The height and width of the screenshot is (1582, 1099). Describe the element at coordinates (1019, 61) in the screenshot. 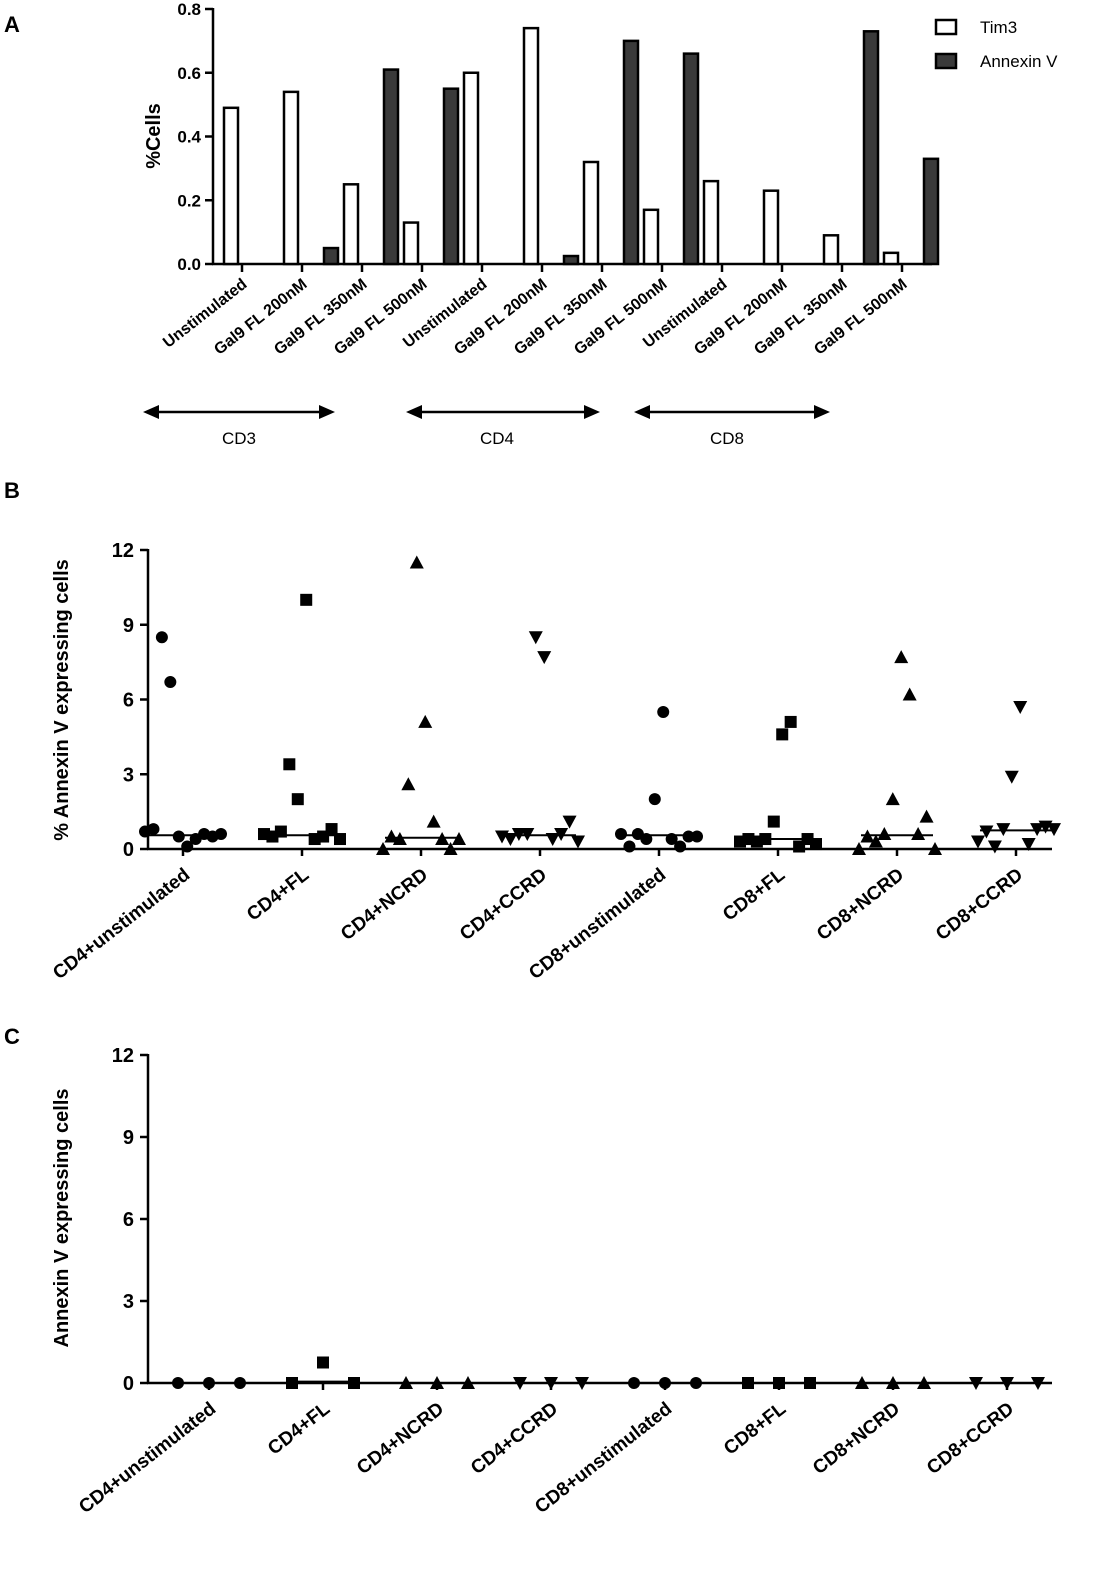

I see `legend-label: Annexin V` at that location.